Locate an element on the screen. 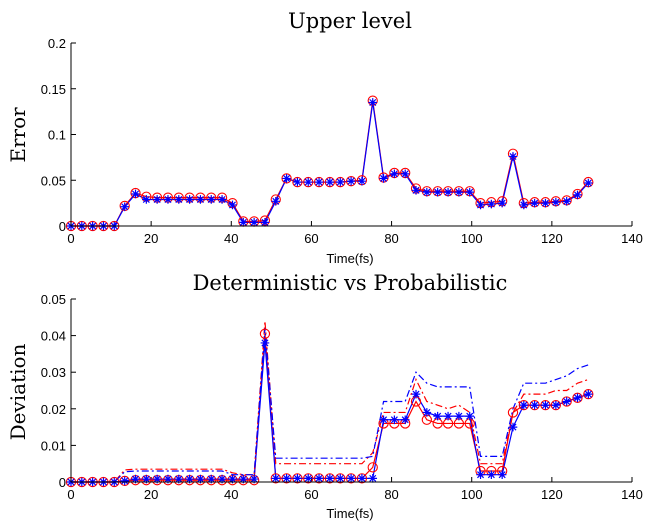 The image size is (659, 521). y-tick-label: 0.04 is located at coordinates (53, 336).